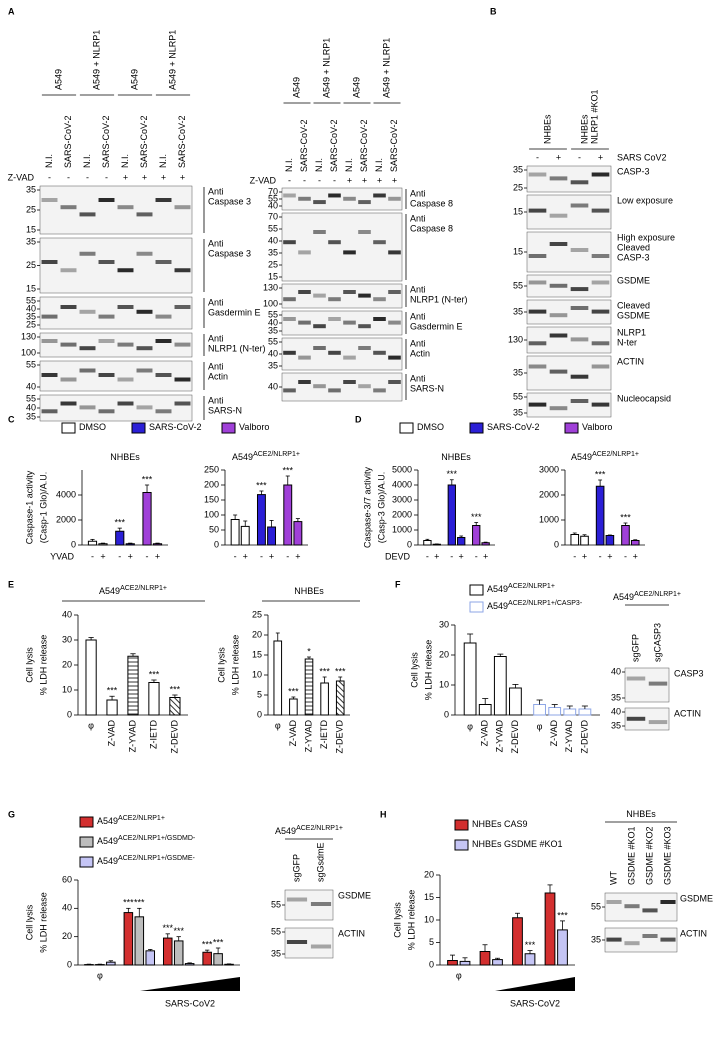 The width and height of the screenshot is (717, 1038). What do you see at coordinates (157, 838) in the screenshot?
I see `legend-label-sup: ACE2/NLRP1+/GSDMD-` at bounding box center [157, 838].